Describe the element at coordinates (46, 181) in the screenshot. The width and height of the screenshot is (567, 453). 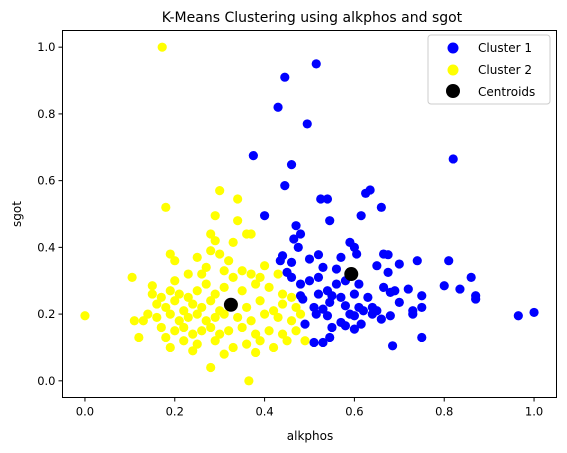
I see `y-tick-label: 0.6` at that location.